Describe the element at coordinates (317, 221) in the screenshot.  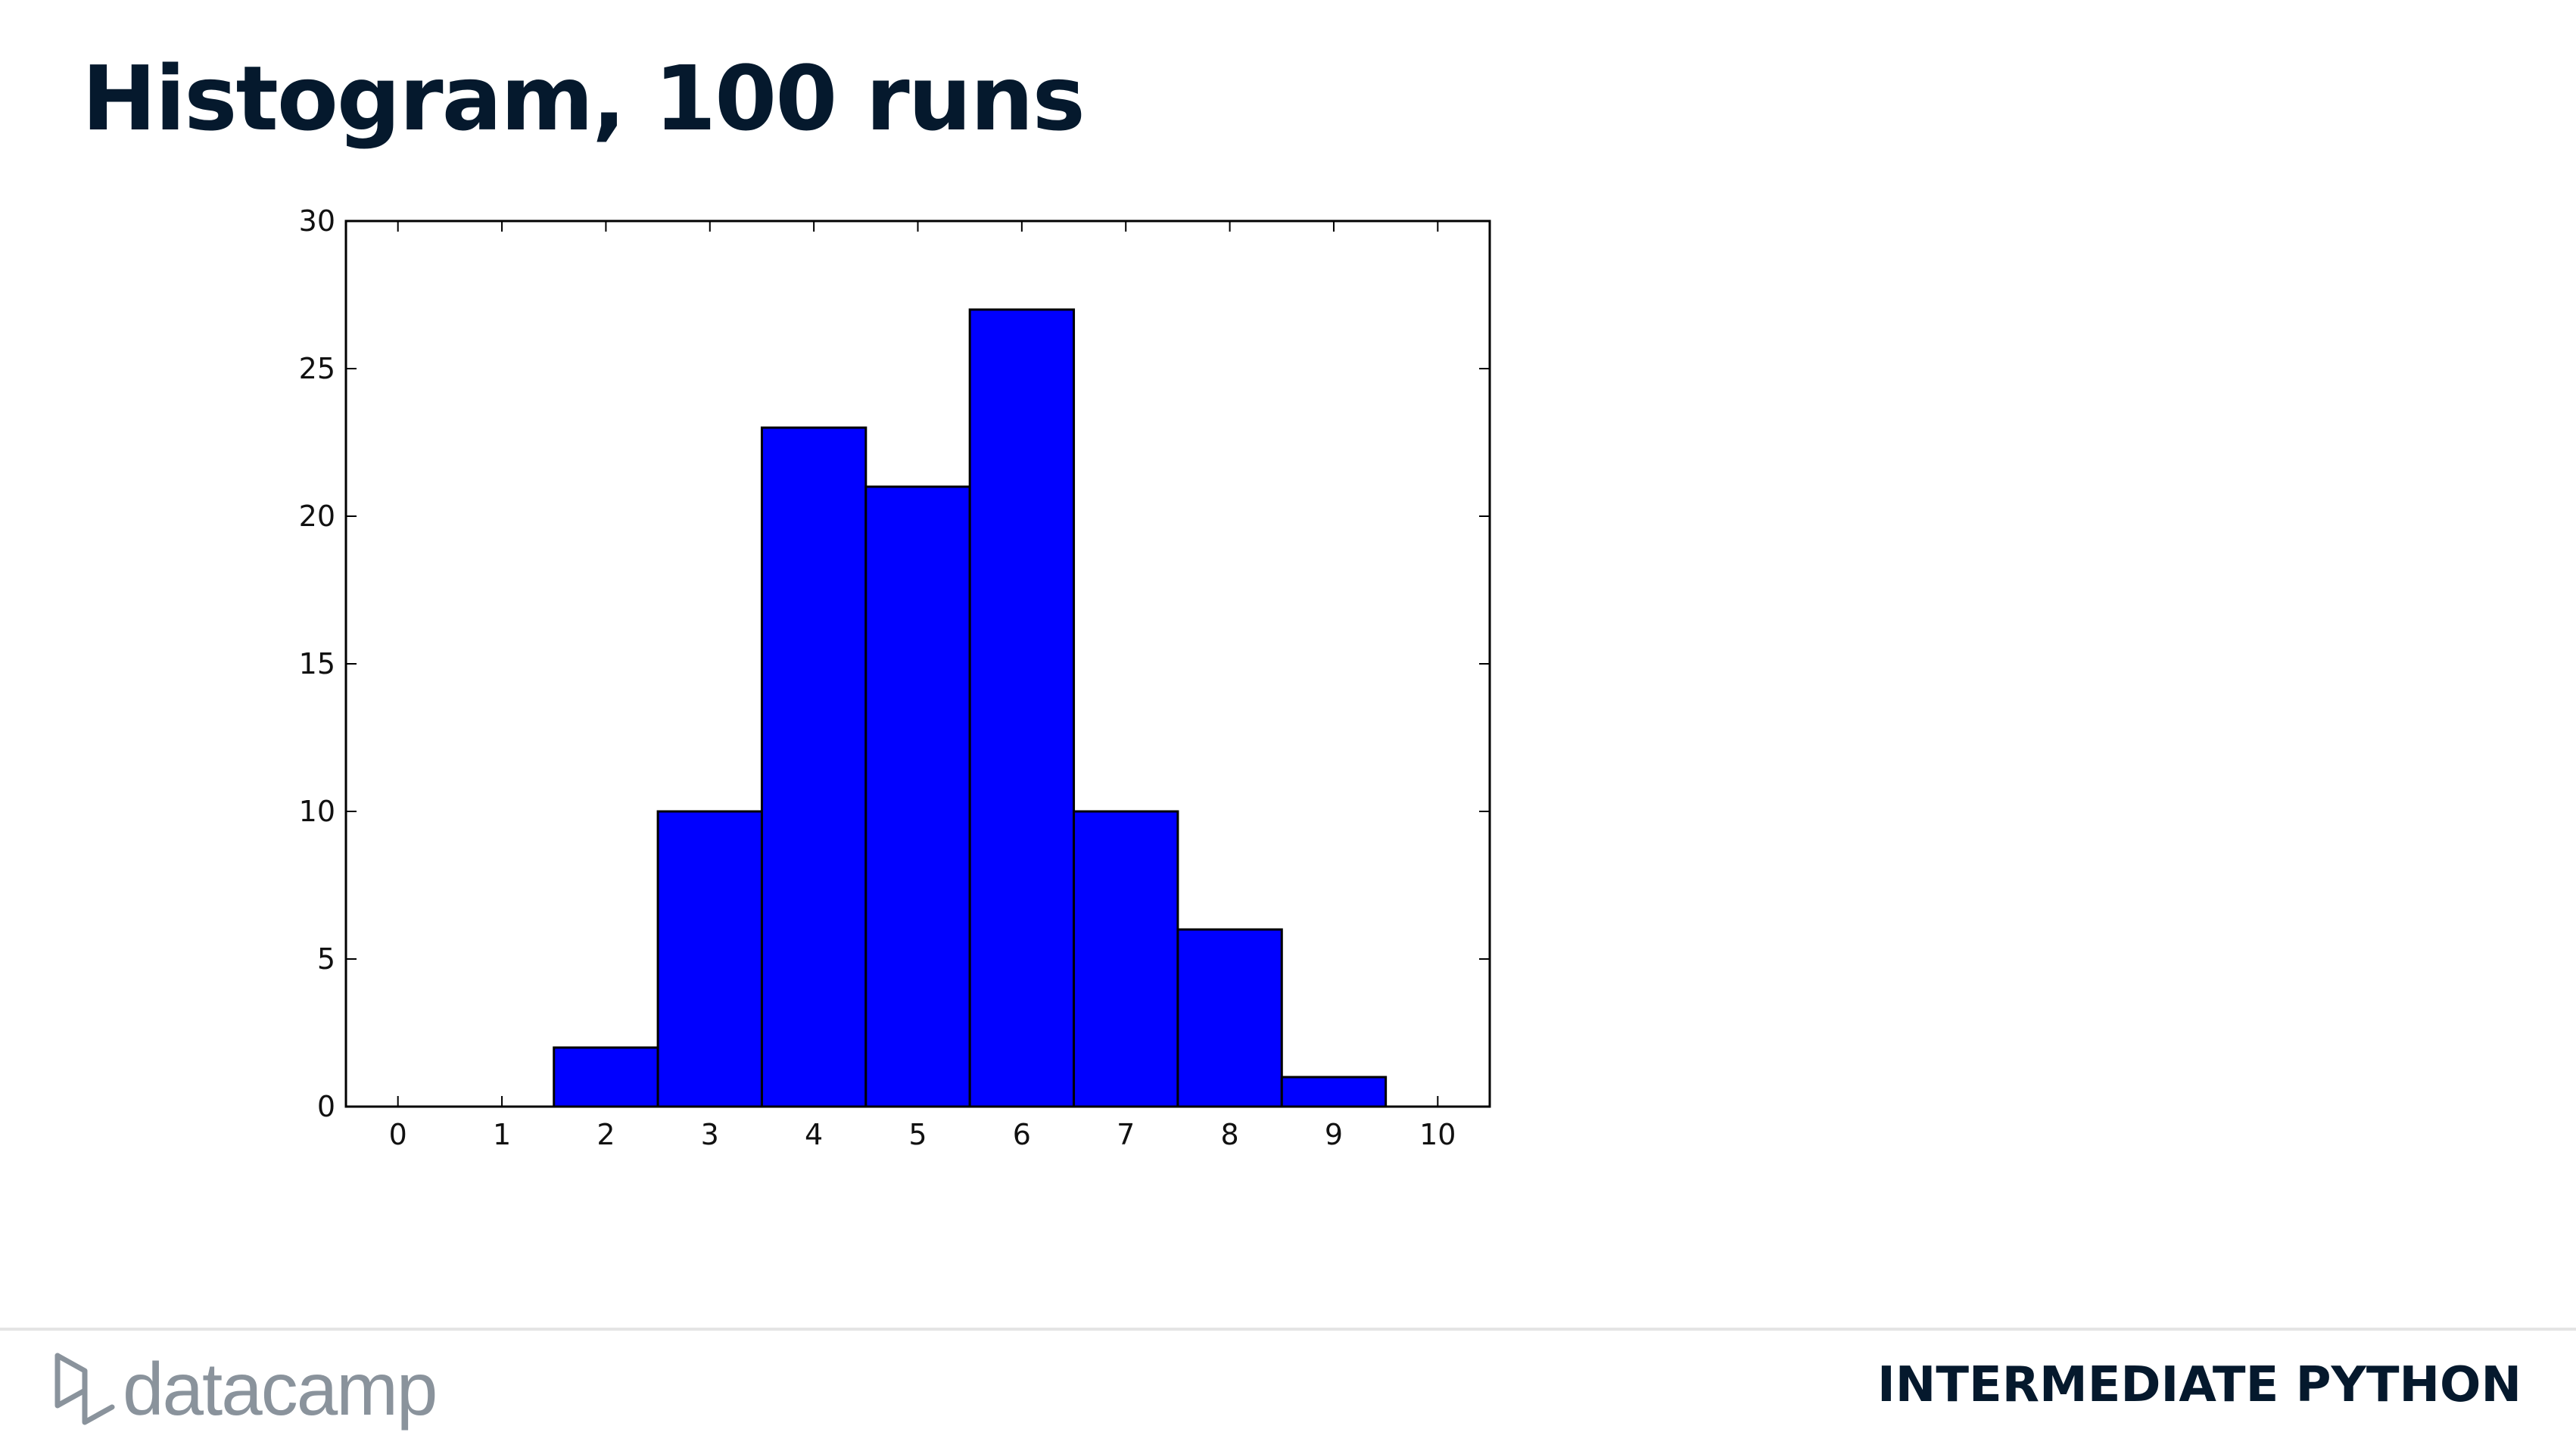
I see `y-tick-label: 30` at that location.